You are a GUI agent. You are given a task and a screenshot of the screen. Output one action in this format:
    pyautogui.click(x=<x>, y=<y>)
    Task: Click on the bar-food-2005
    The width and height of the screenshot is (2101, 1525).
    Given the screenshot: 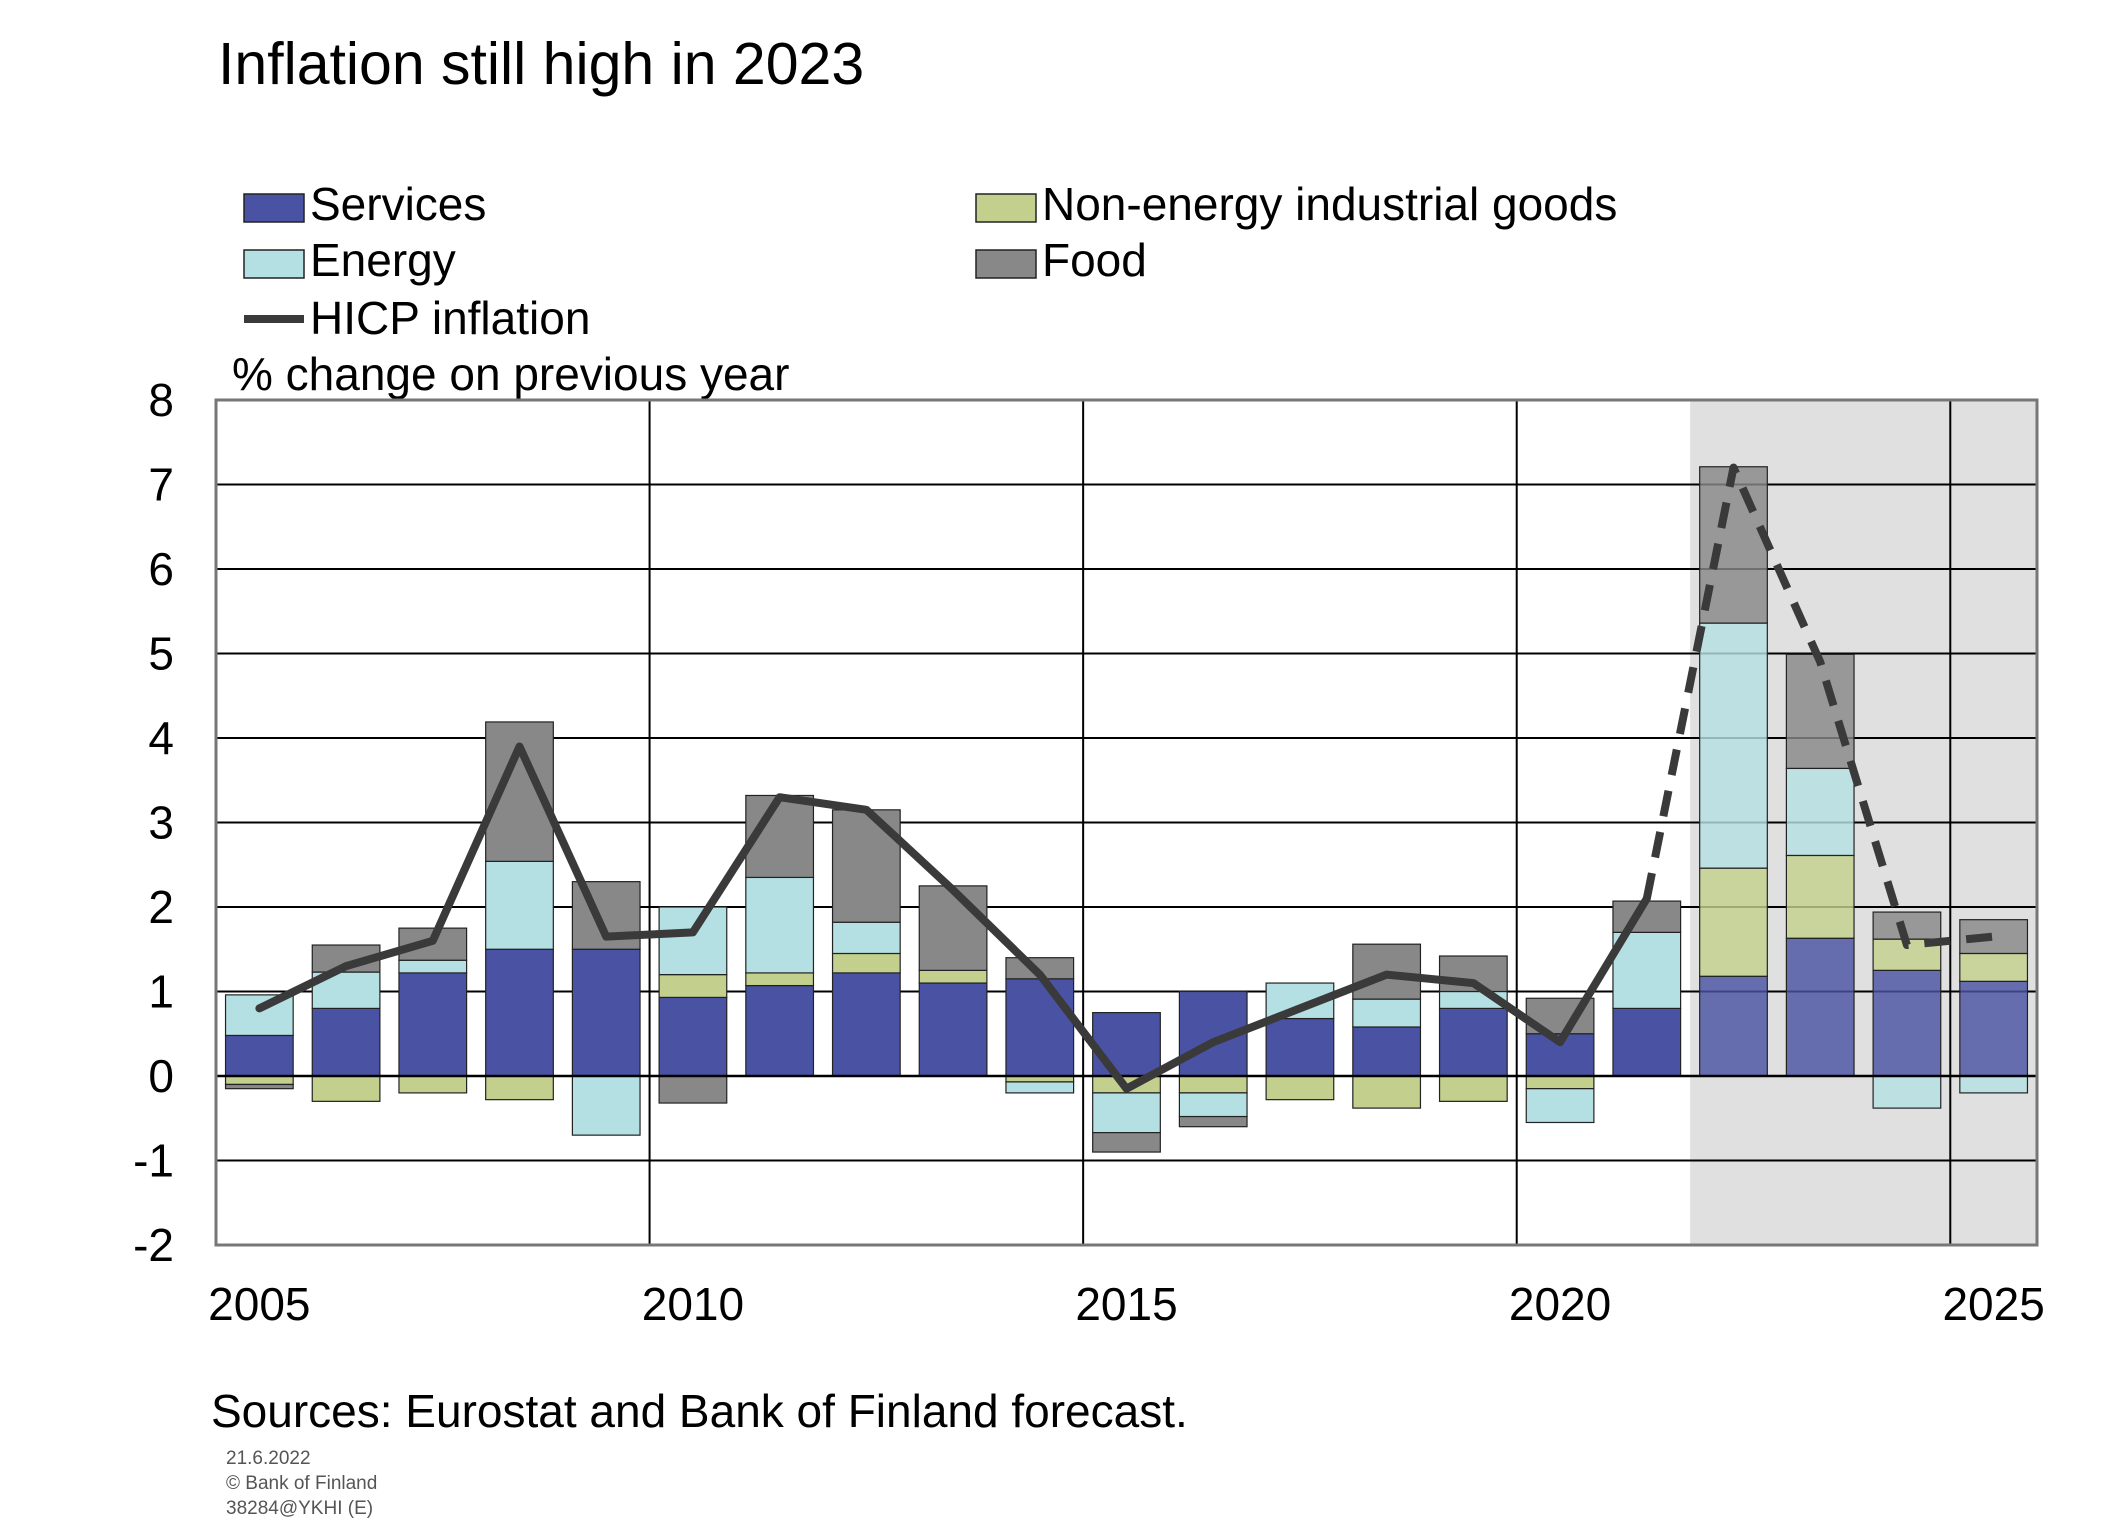 What is the action you would take?
    pyautogui.click(x=259, y=1086)
    